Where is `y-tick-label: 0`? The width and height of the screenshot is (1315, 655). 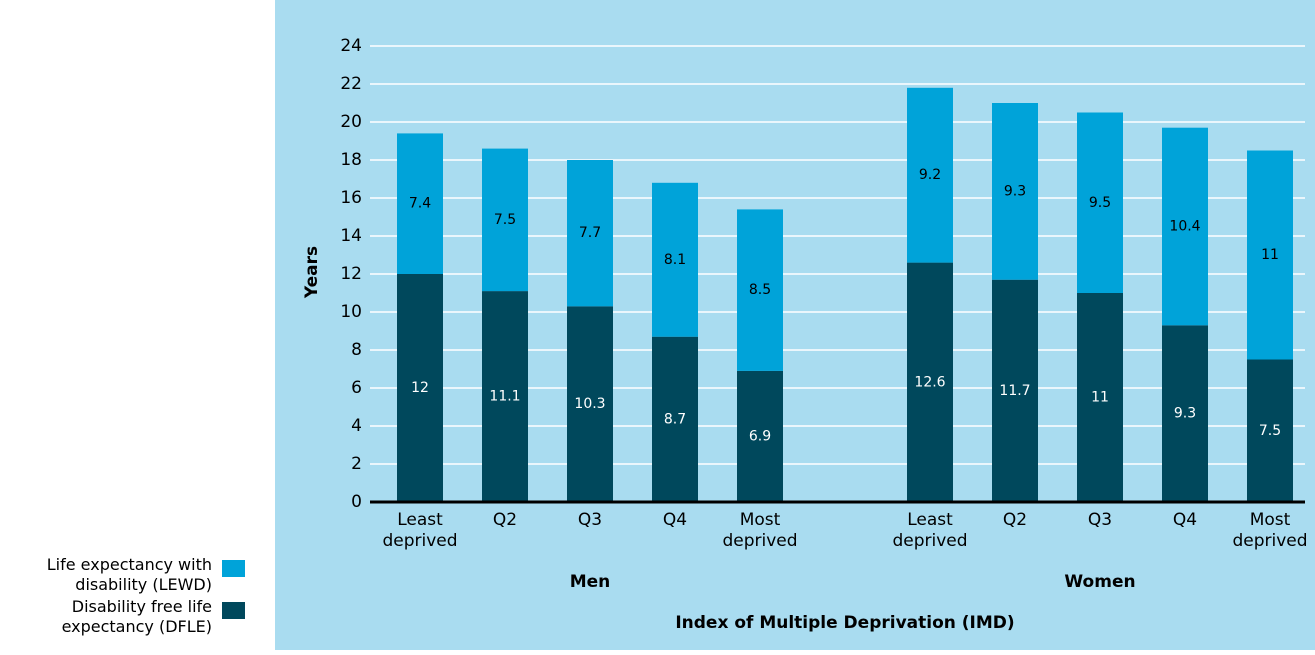
y-tick-label: 0 is located at coordinates (356, 502).